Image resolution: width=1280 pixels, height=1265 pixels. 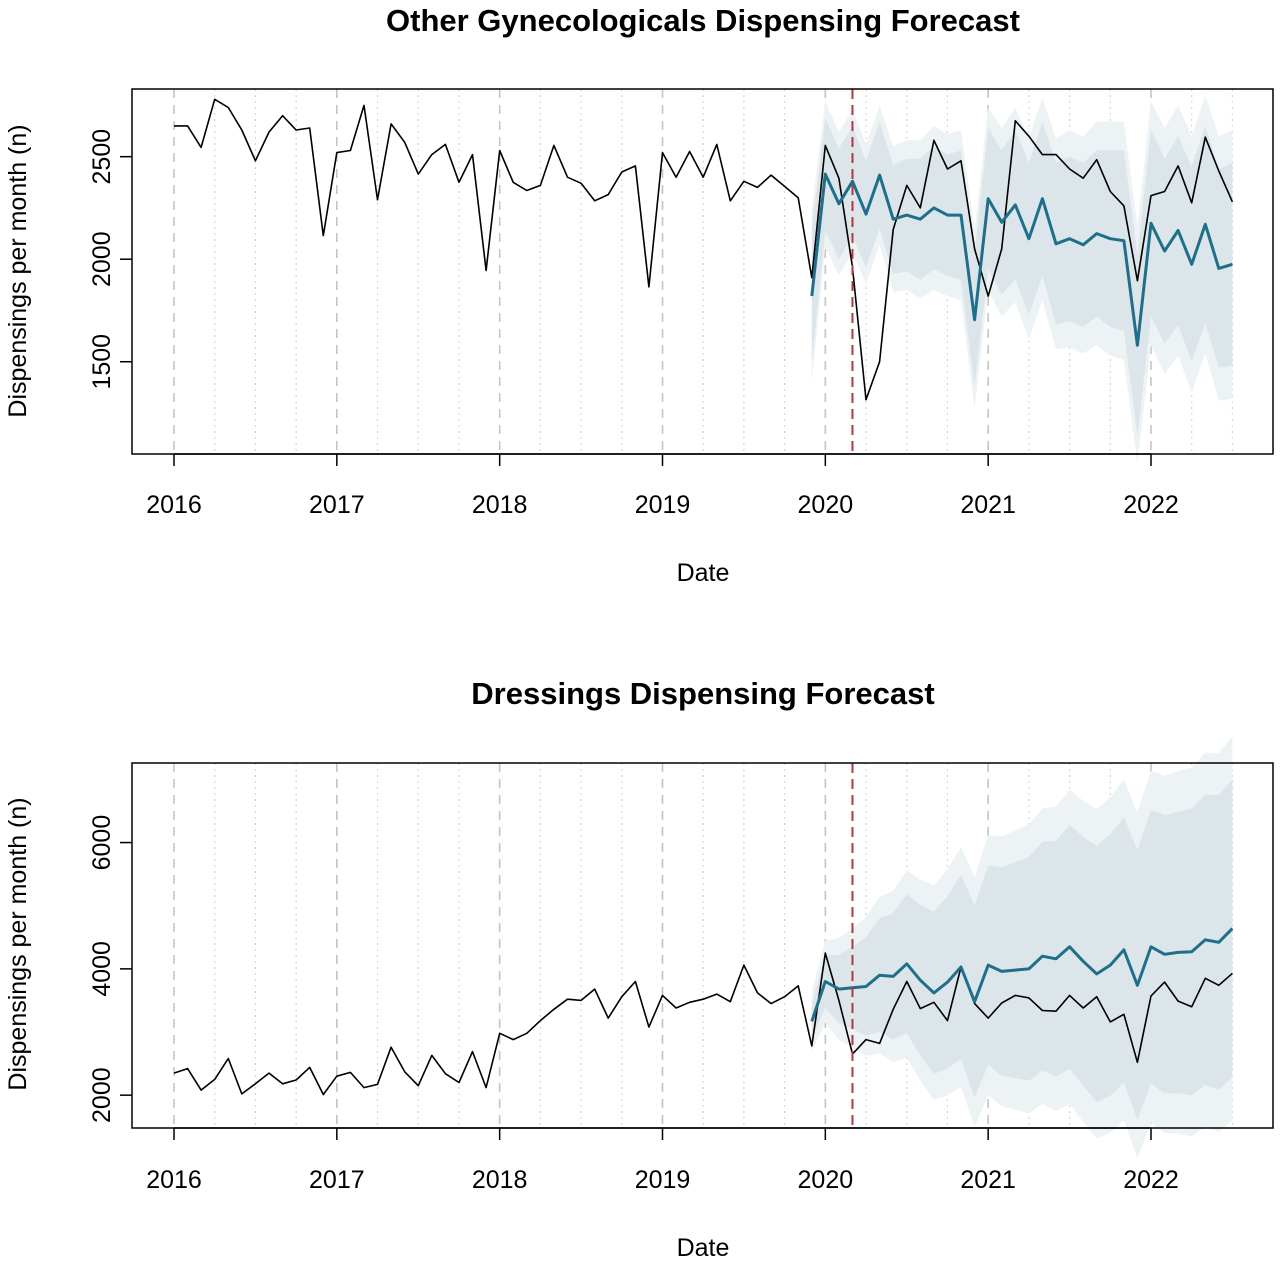 I want to click on y-tick-label: 4000, so click(x=102, y=969).